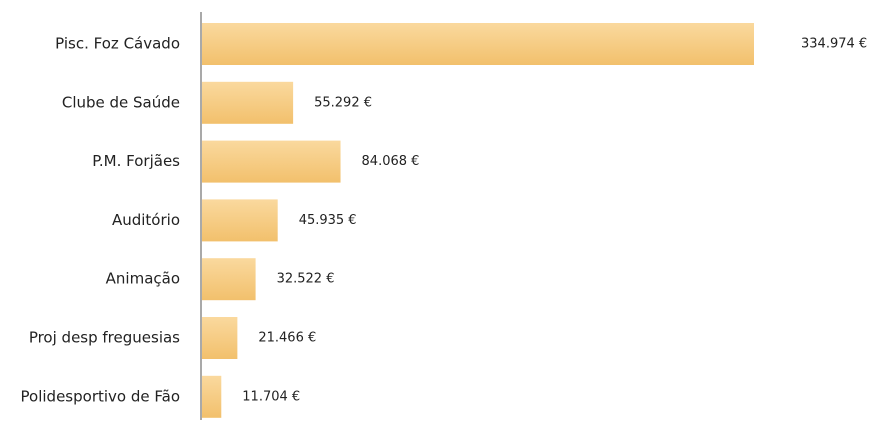 The height and width of the screenshot is (421, 871). I want to click on value-label: 334.974 €, so click(834, 44).